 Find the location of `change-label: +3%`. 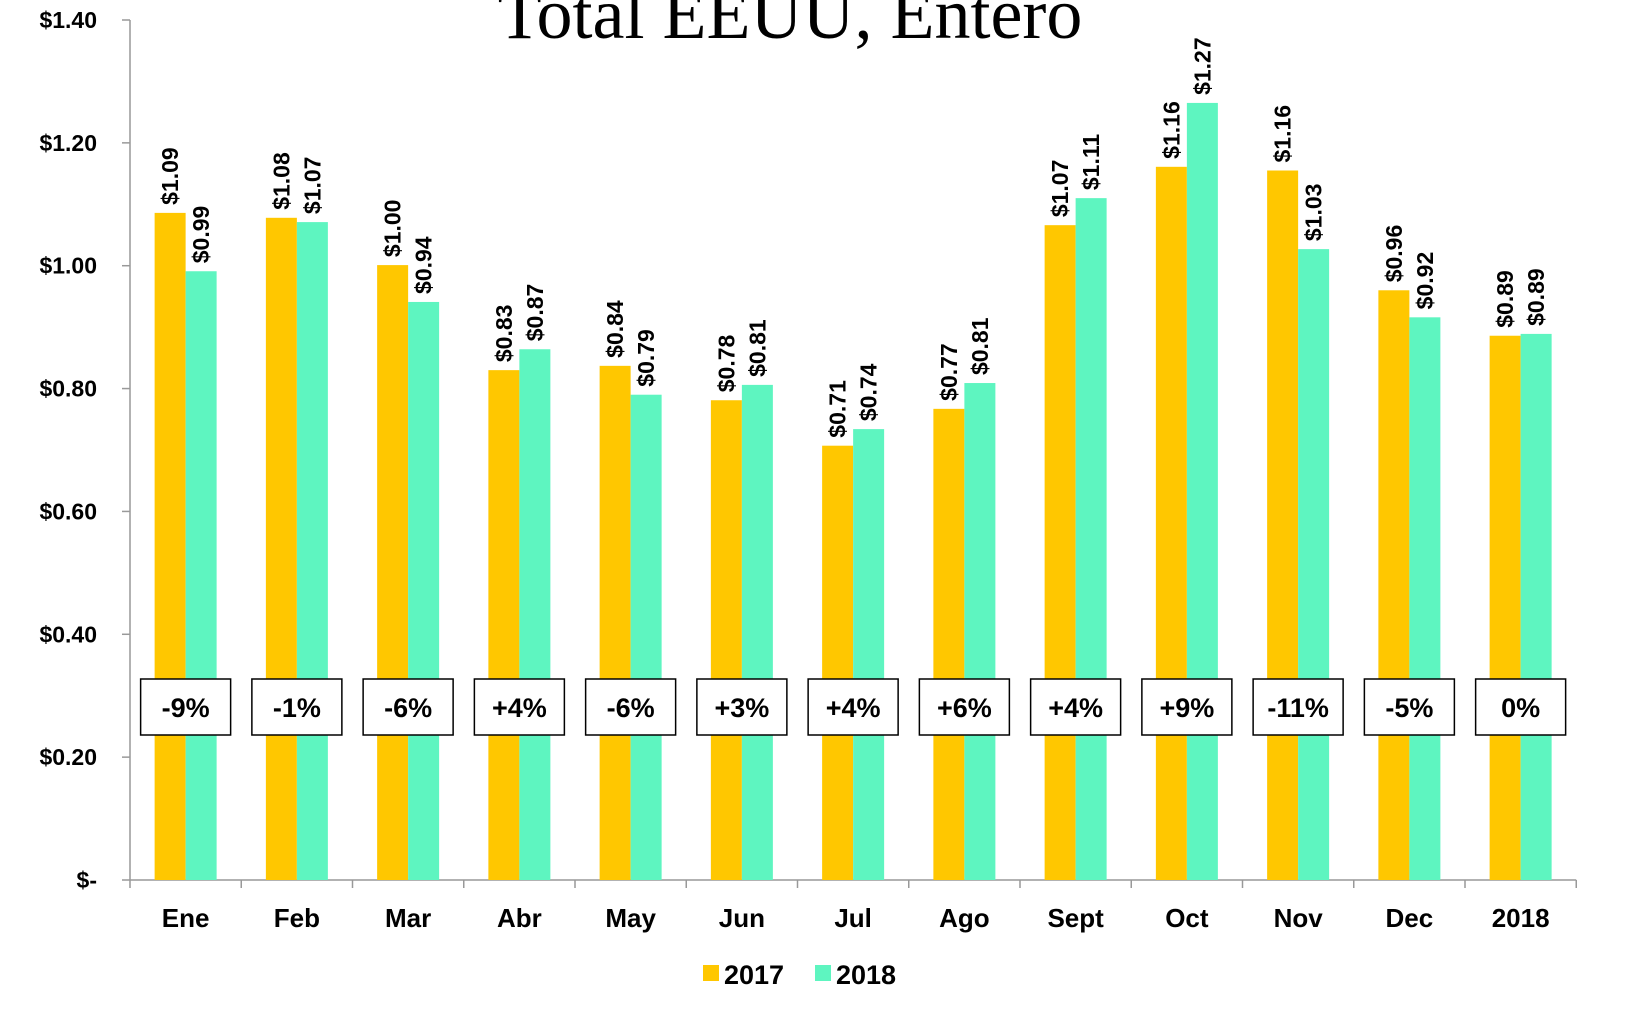

change-label: +3% is located at coordinates (741, 708).